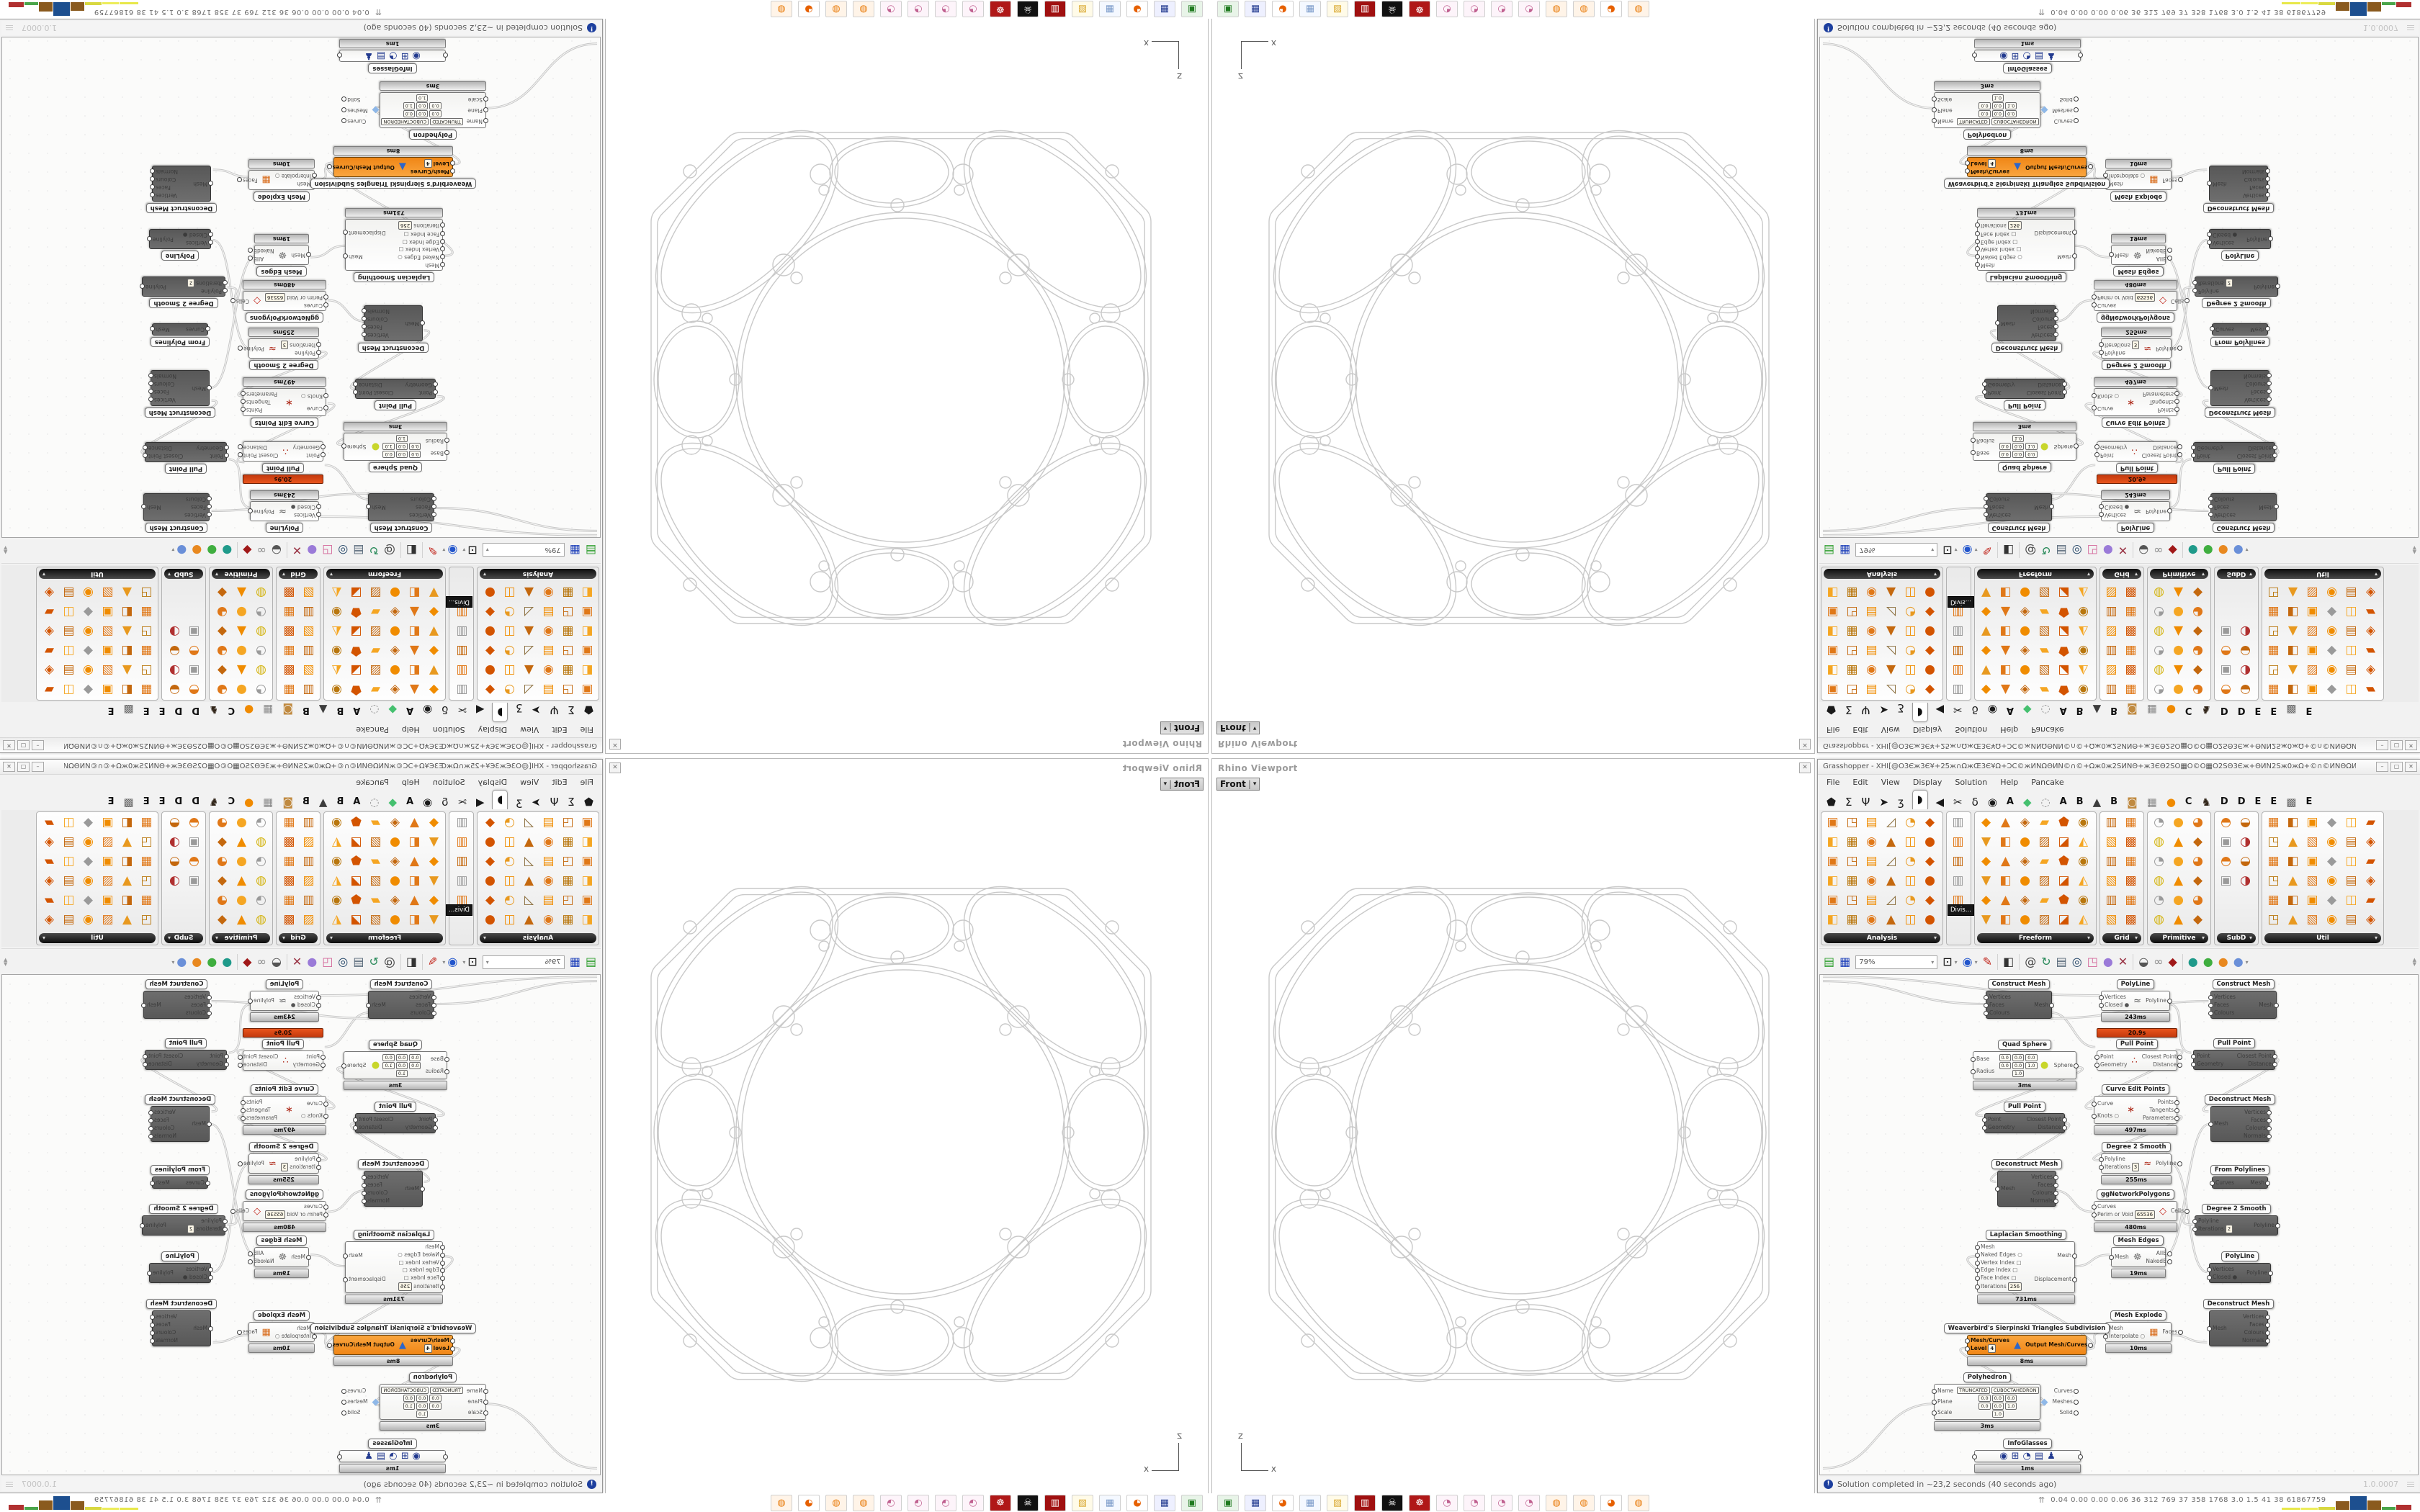 The height and width of the screenshot is (1512, 2420). What do you see at coordinates (560, 782) in the screenshot?
I see `menu-item-edit: Edit` at bounding box center [560, 782].